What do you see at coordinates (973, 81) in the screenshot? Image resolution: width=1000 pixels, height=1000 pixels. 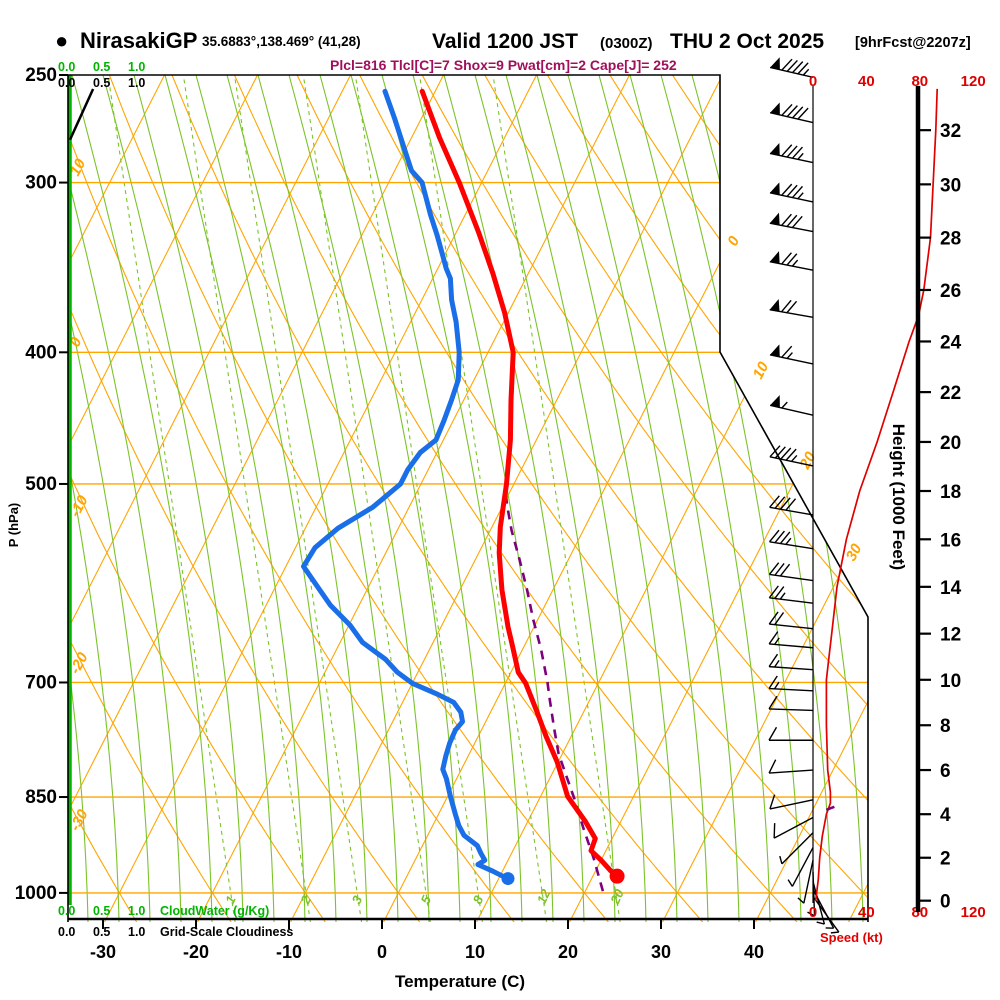 I see `speed-tick-label: 120` at bounding box center [973, 81].